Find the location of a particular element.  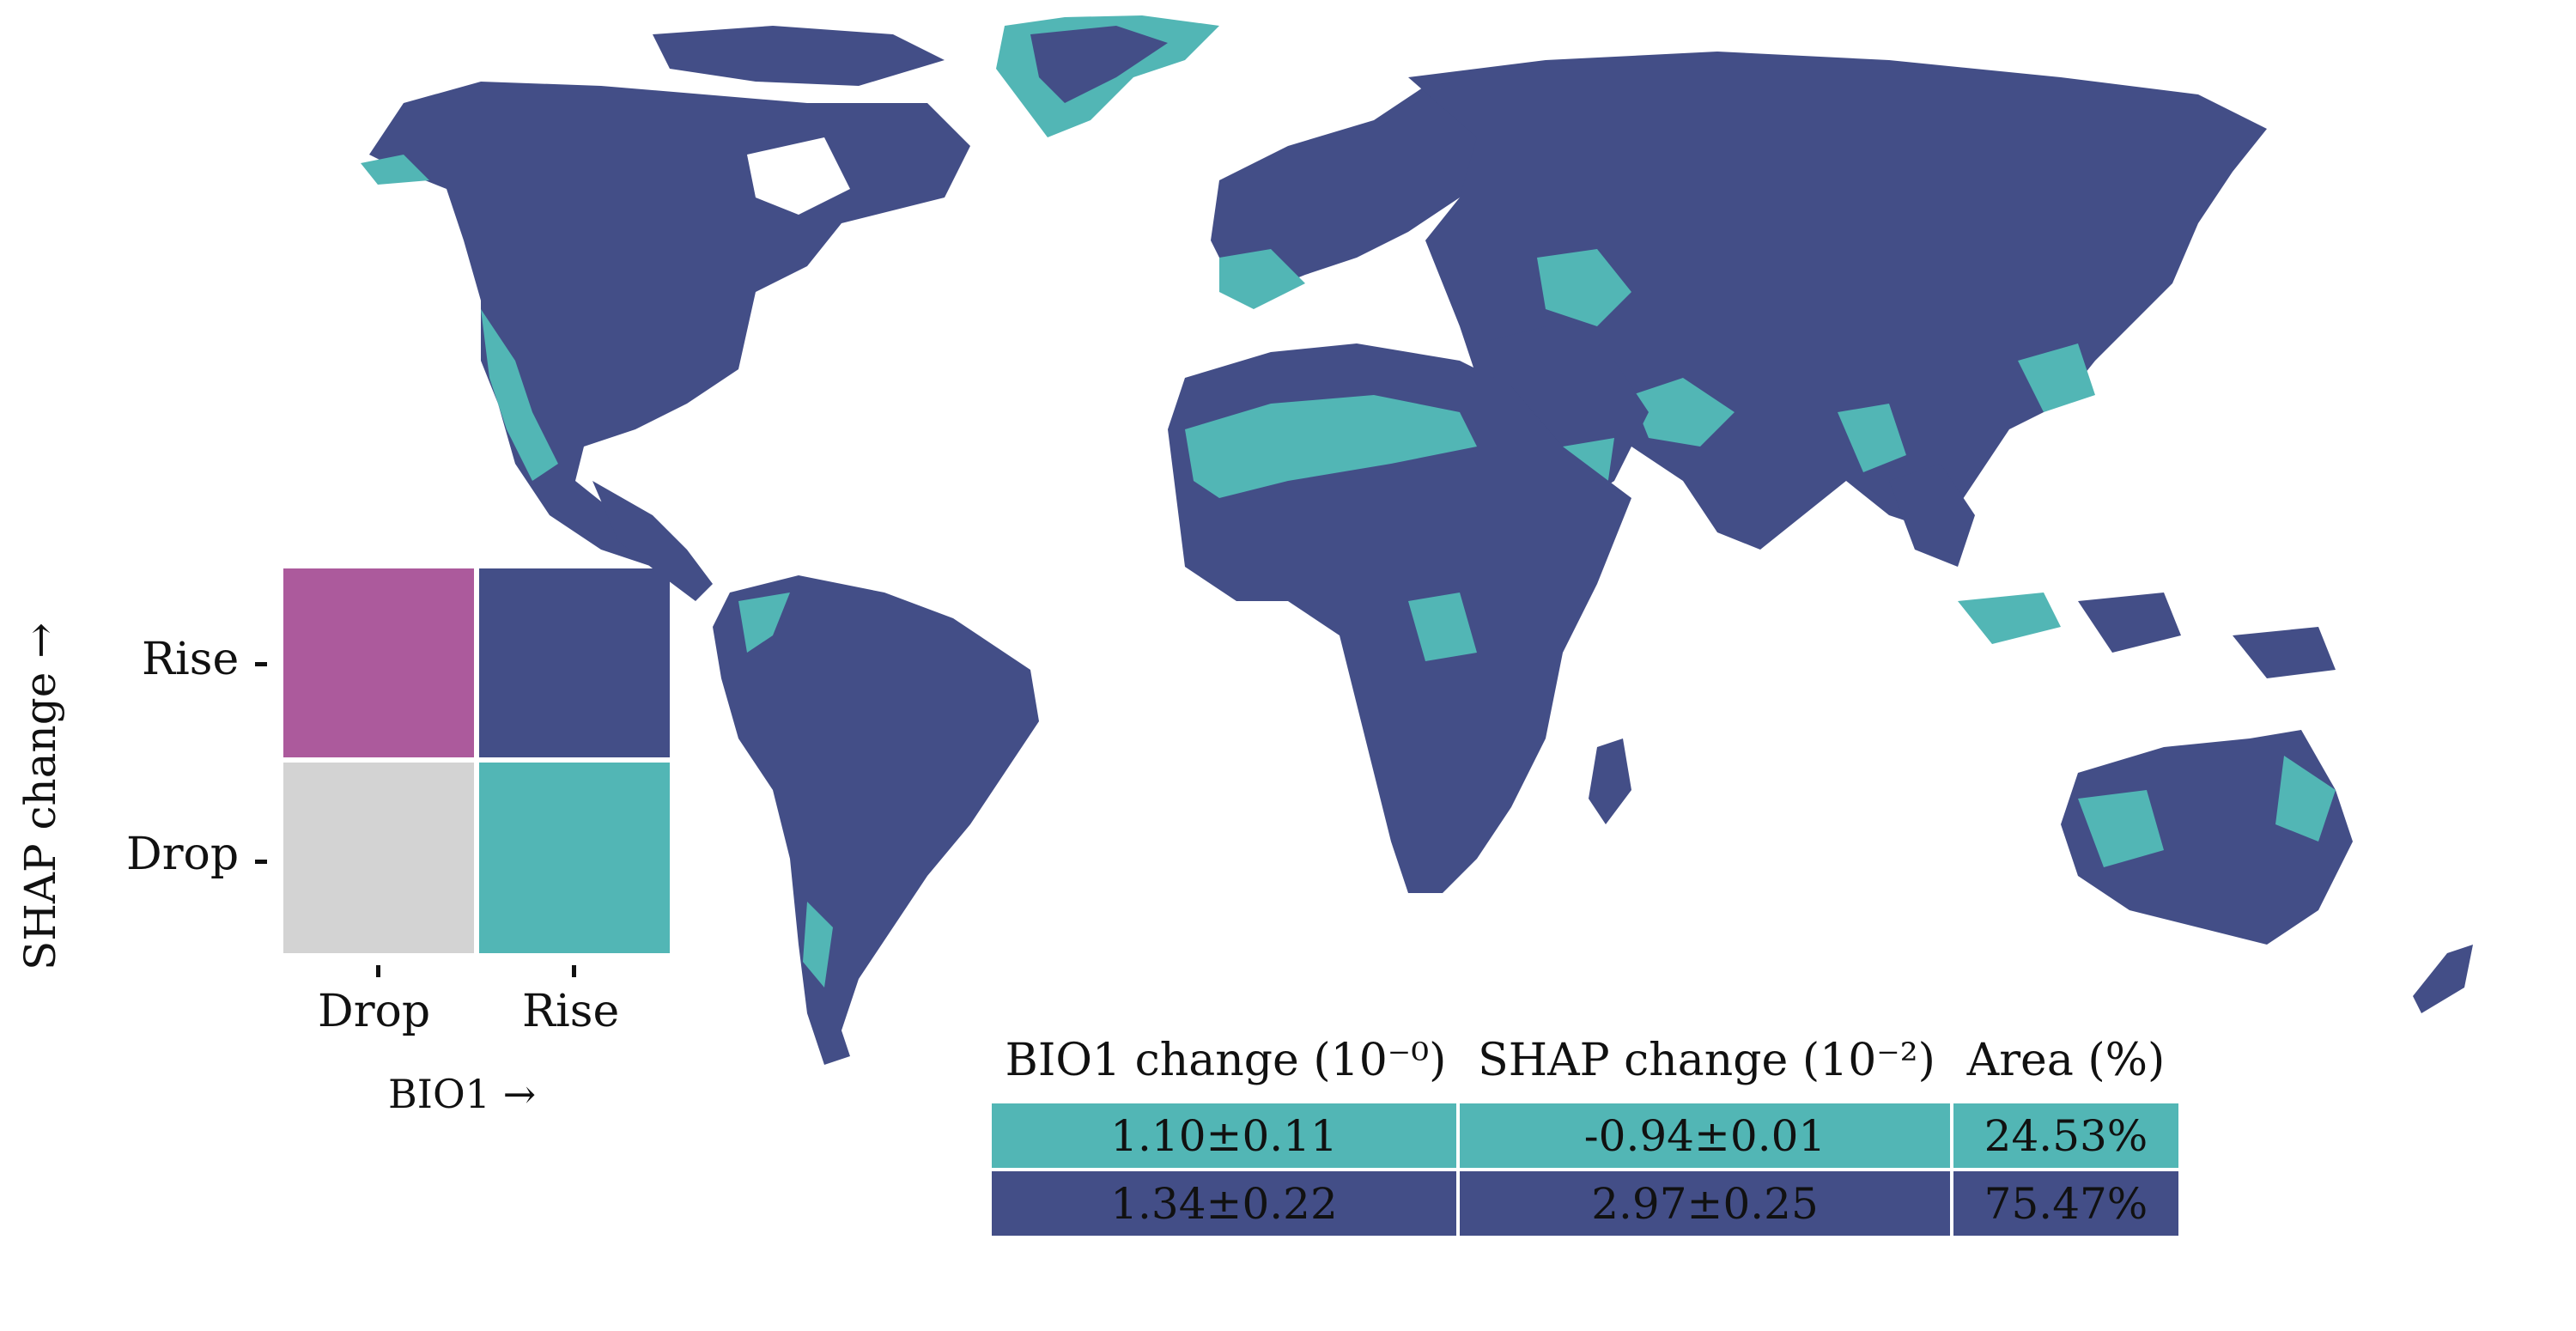

europe-teal is located at coordinates (1262, 279).